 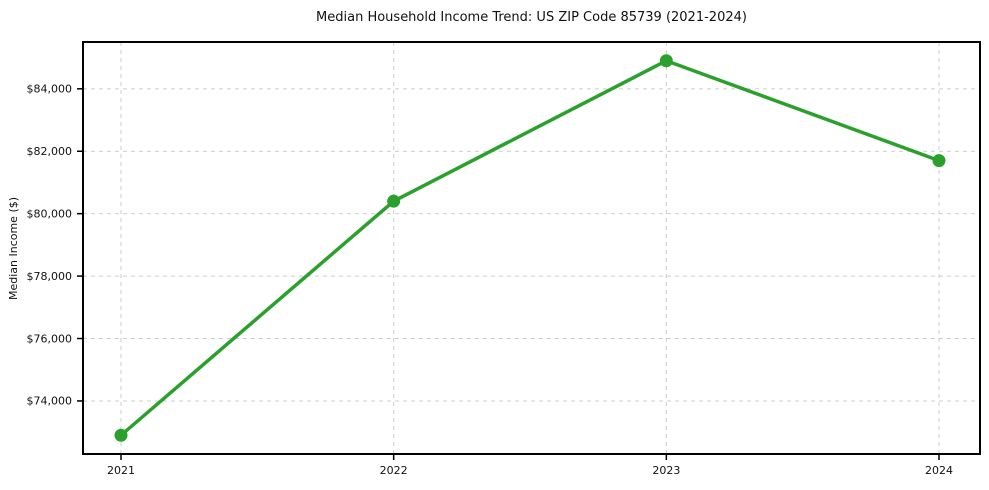 I want to click on x-tick-label: 2023, so click(x=666, y=470).